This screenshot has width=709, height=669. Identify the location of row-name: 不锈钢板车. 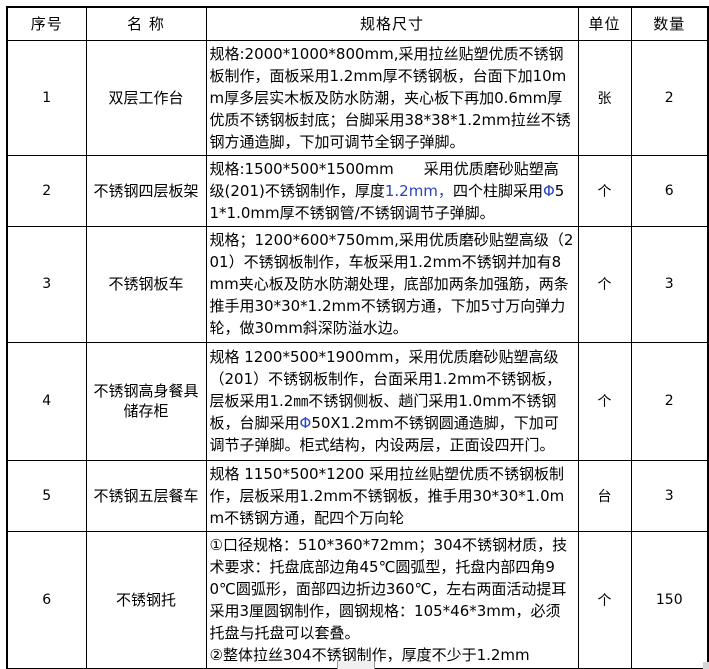
(146, 284).